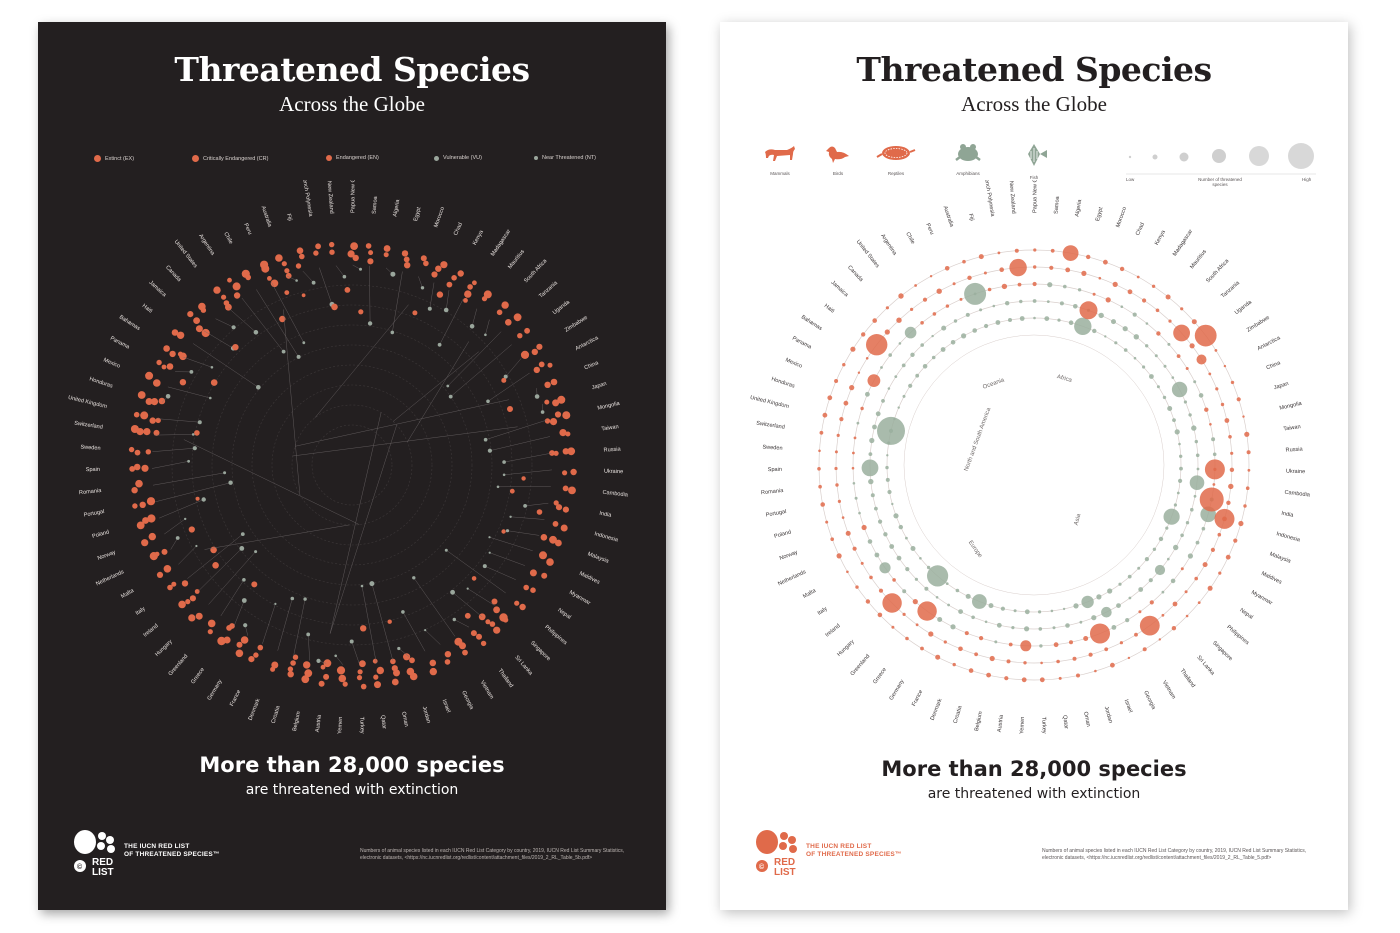  I want to click on highlight-bubble, so click(1214, 469).